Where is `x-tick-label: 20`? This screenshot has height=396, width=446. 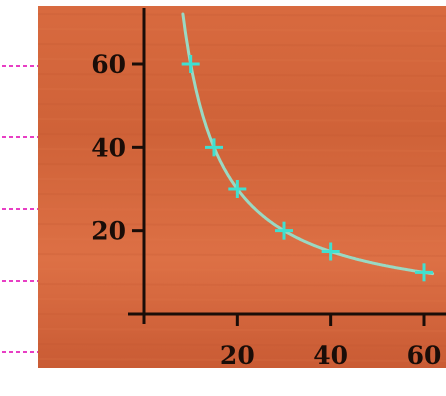
x-tick-label: 20 is located at coordinates (237, 355).